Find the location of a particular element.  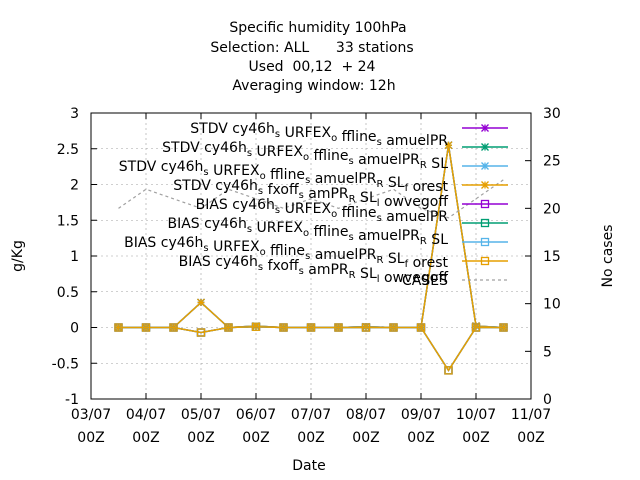

legend-item-3: STDV cy46hs fxoffs amPRR SLl owvegoff is located at coordinates (340, 194).